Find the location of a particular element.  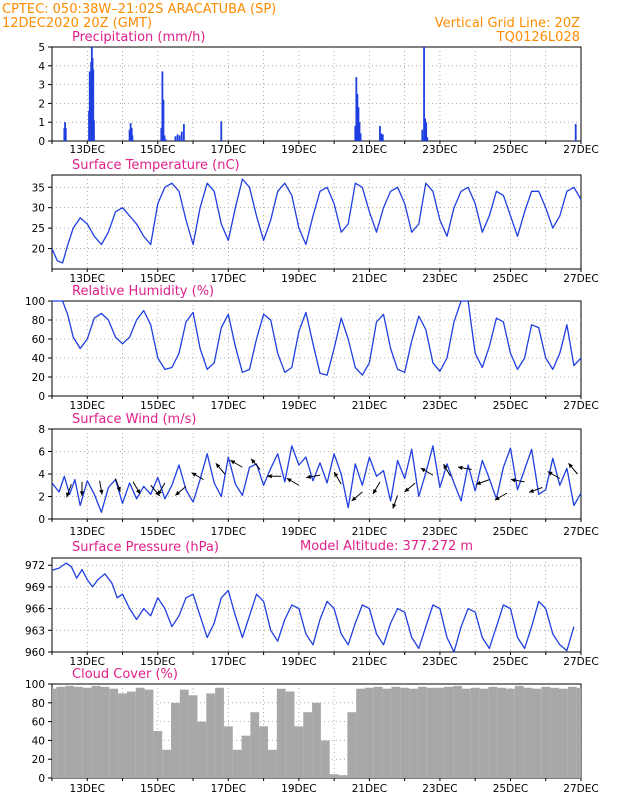

precipitation-xtick-label: 15DEC is located at coordinates (157, 150).